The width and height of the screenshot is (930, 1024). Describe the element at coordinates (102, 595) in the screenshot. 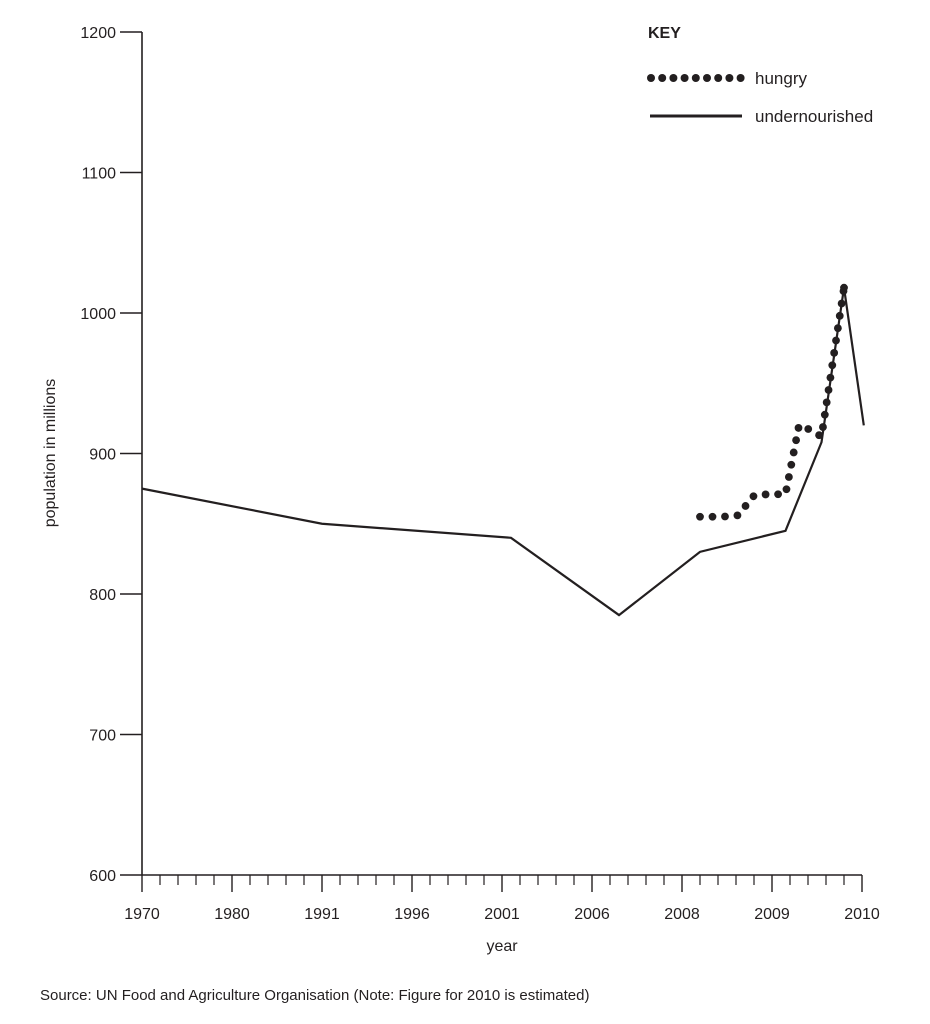

I see `y-tick-label: 800` at that location.